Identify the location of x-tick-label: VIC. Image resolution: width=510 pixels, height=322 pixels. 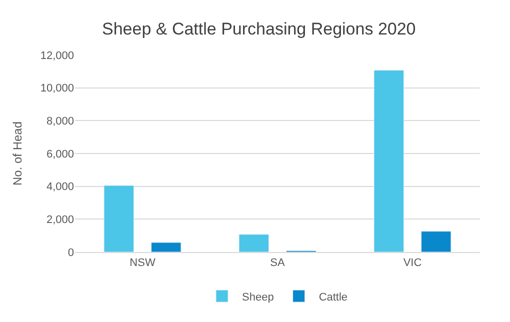
(412, 263).